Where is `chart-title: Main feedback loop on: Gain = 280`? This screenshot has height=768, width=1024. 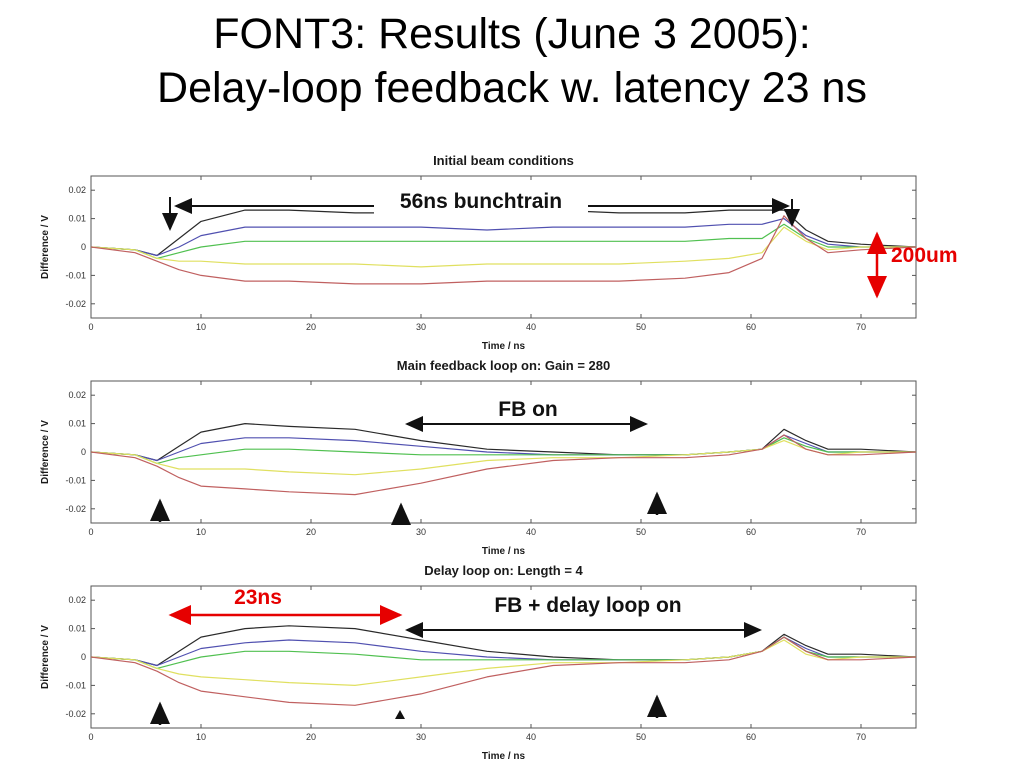 chart-title: Main feedback loop on: Gain = 280 is located at coordinates (503, 365).